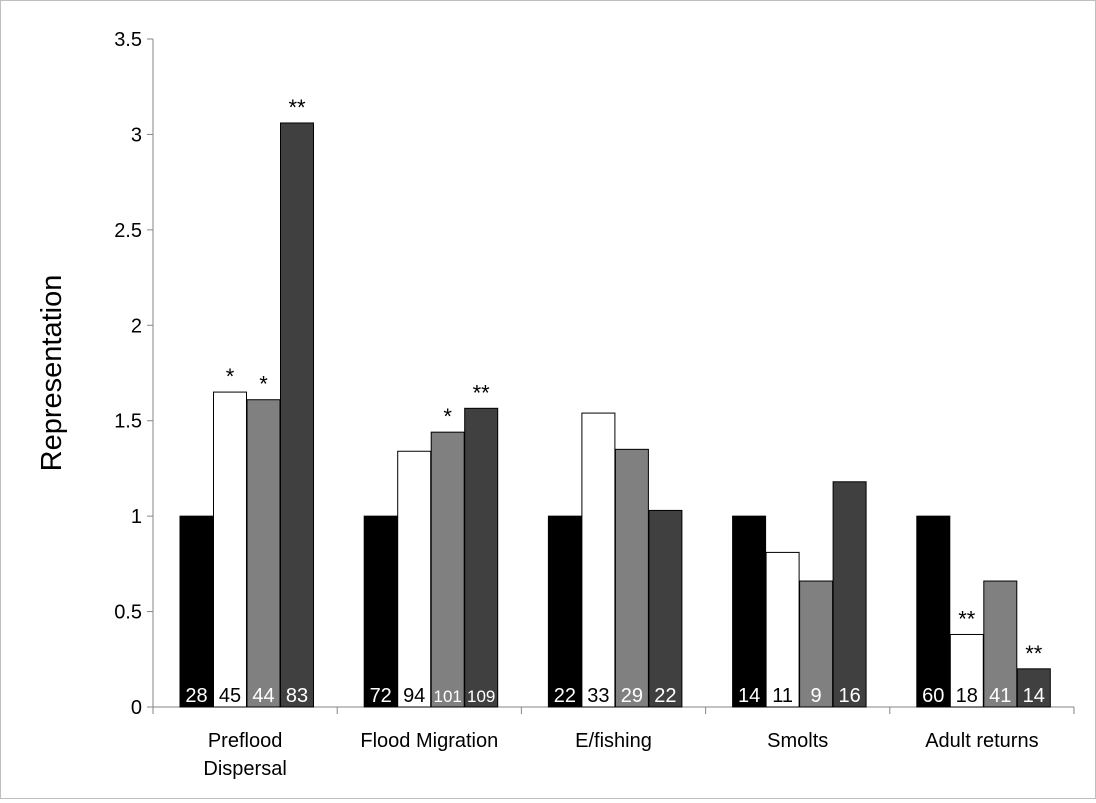 Image resolution: width=1096 pixels, height=803 pixels. What do you see at coordinates (297, 696) in the screenshot?
I see `bar-count-label: 83` at bounding box center [297, 696].